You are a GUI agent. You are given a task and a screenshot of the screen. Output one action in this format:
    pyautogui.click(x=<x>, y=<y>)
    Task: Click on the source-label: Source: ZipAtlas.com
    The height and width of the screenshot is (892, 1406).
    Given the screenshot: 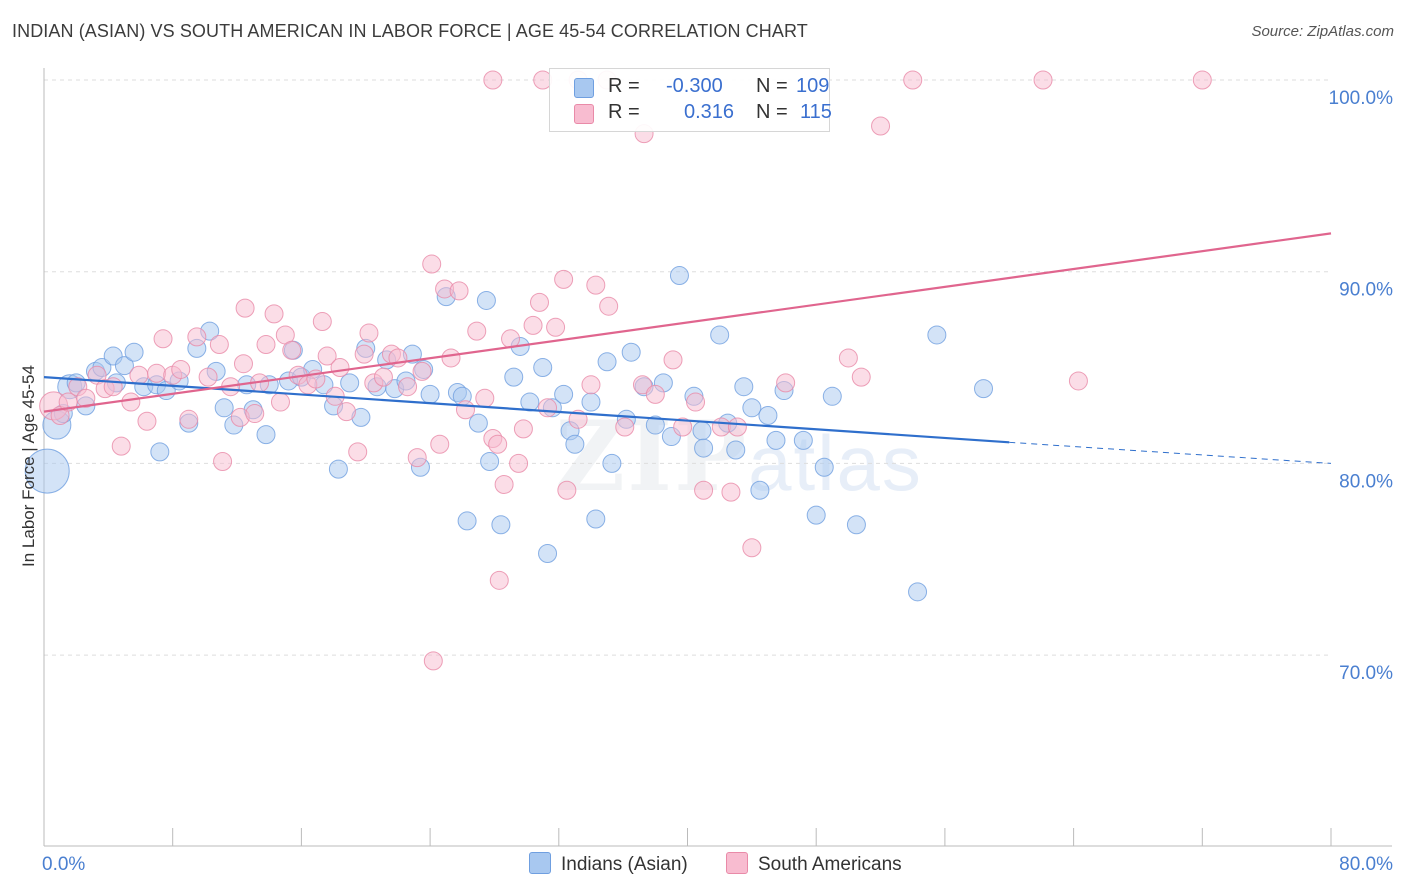 What is the action you would take?
    pyautogui.click(x=1322, y=31)
    